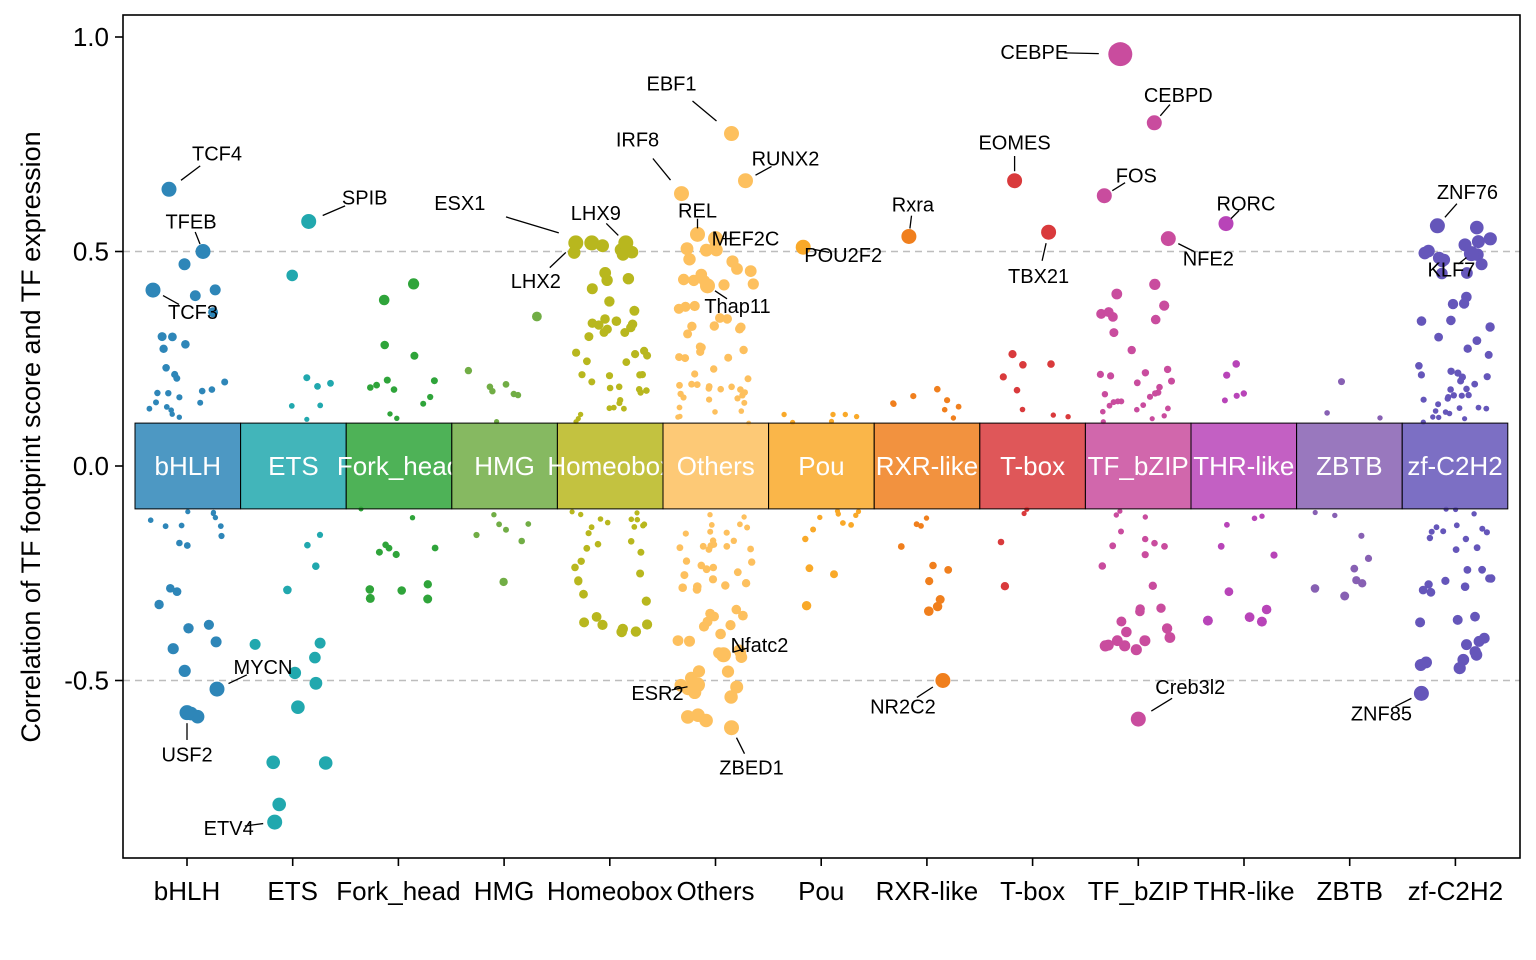 The width and height of the screenshot is (1536, 960). Describe the element at coordinates (716, 466) in the screenshot. I see `band-label-others: Others` at that location.